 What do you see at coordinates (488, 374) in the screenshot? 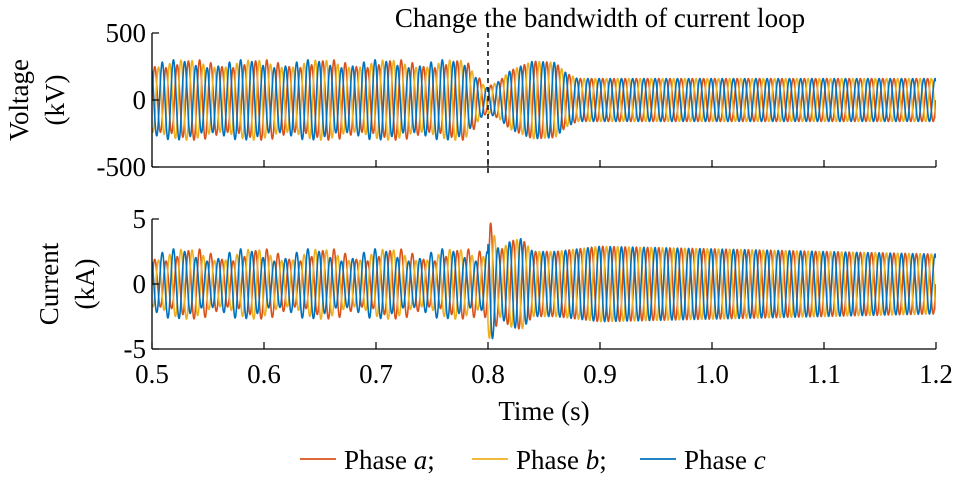
I see `xtick-label: 0.8` at bounding box center [488, 374].